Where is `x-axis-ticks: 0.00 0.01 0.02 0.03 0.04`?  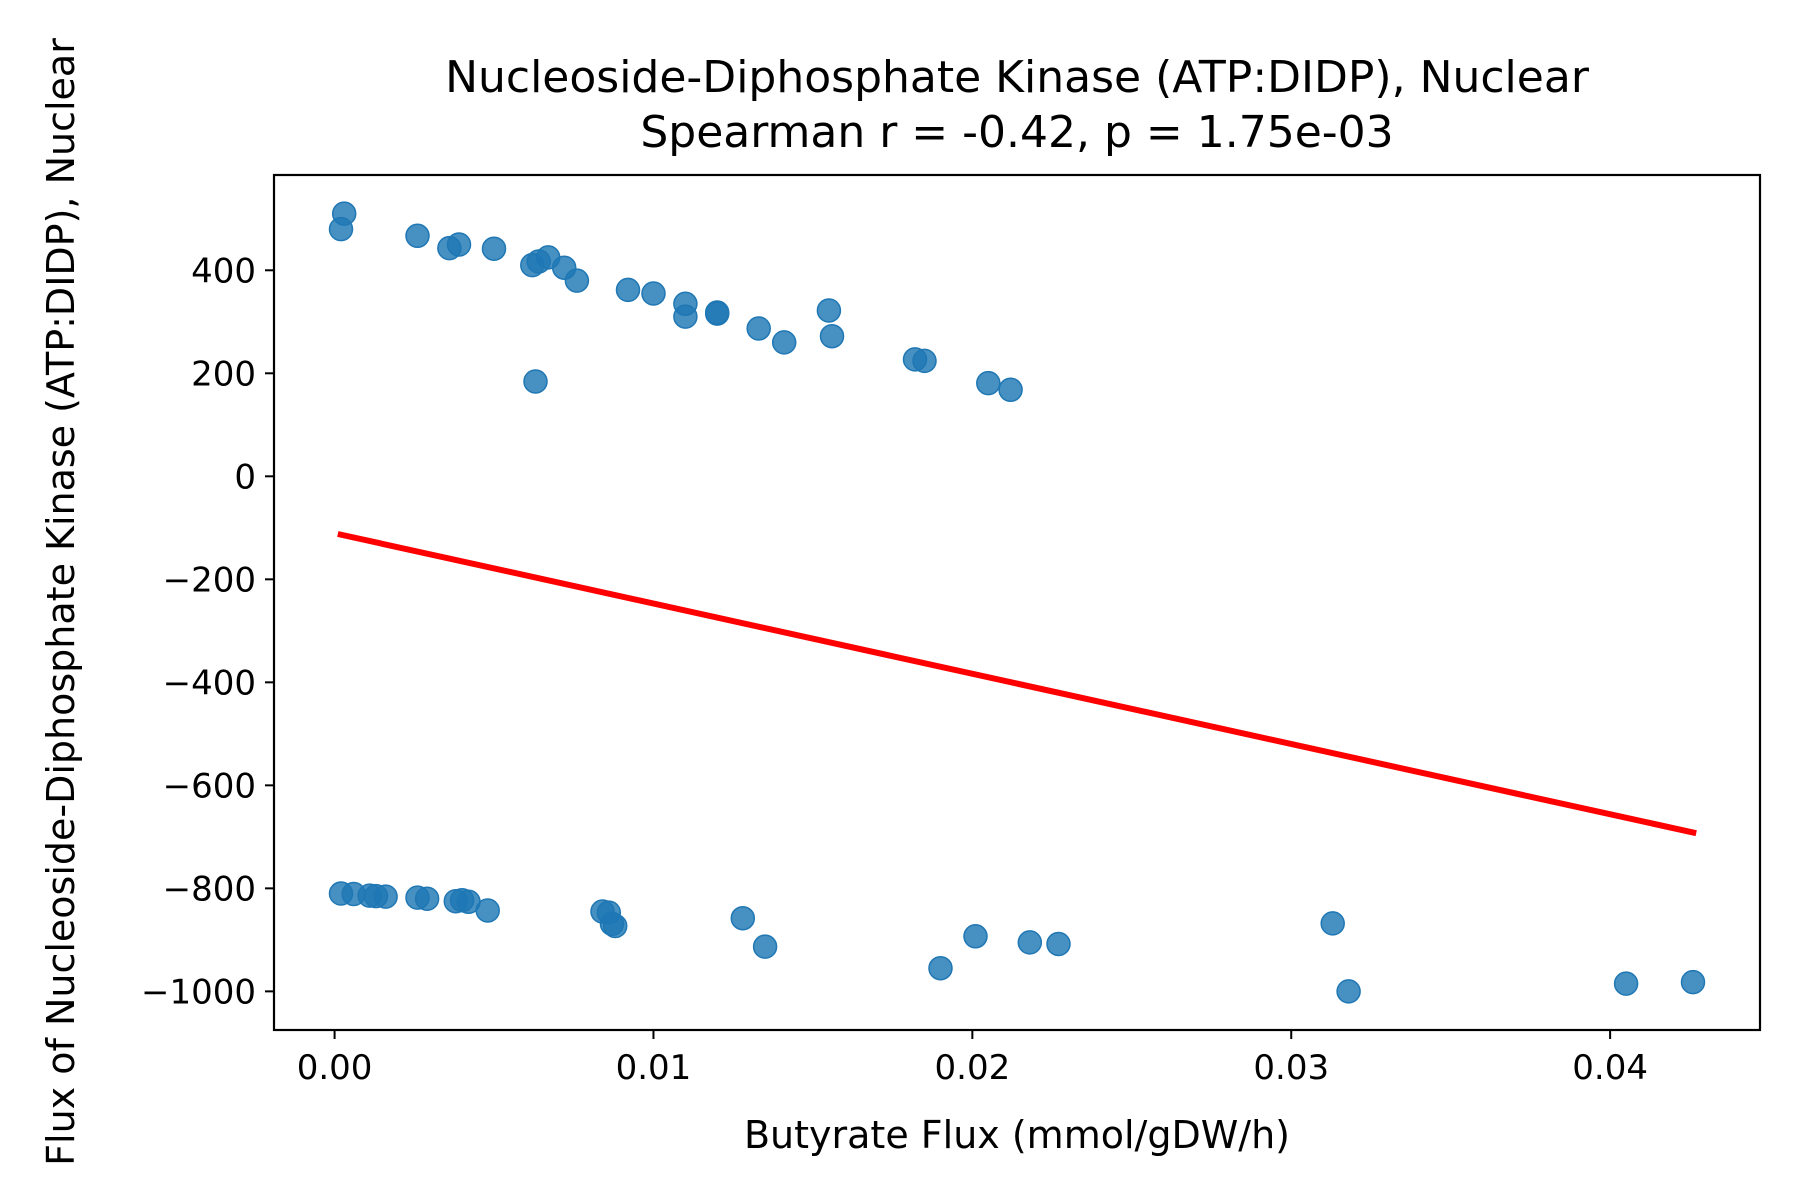
x-axis-ticks: 0.00 0.01 0.02 0.03 0.04 is located at coordinates (972, 1059).